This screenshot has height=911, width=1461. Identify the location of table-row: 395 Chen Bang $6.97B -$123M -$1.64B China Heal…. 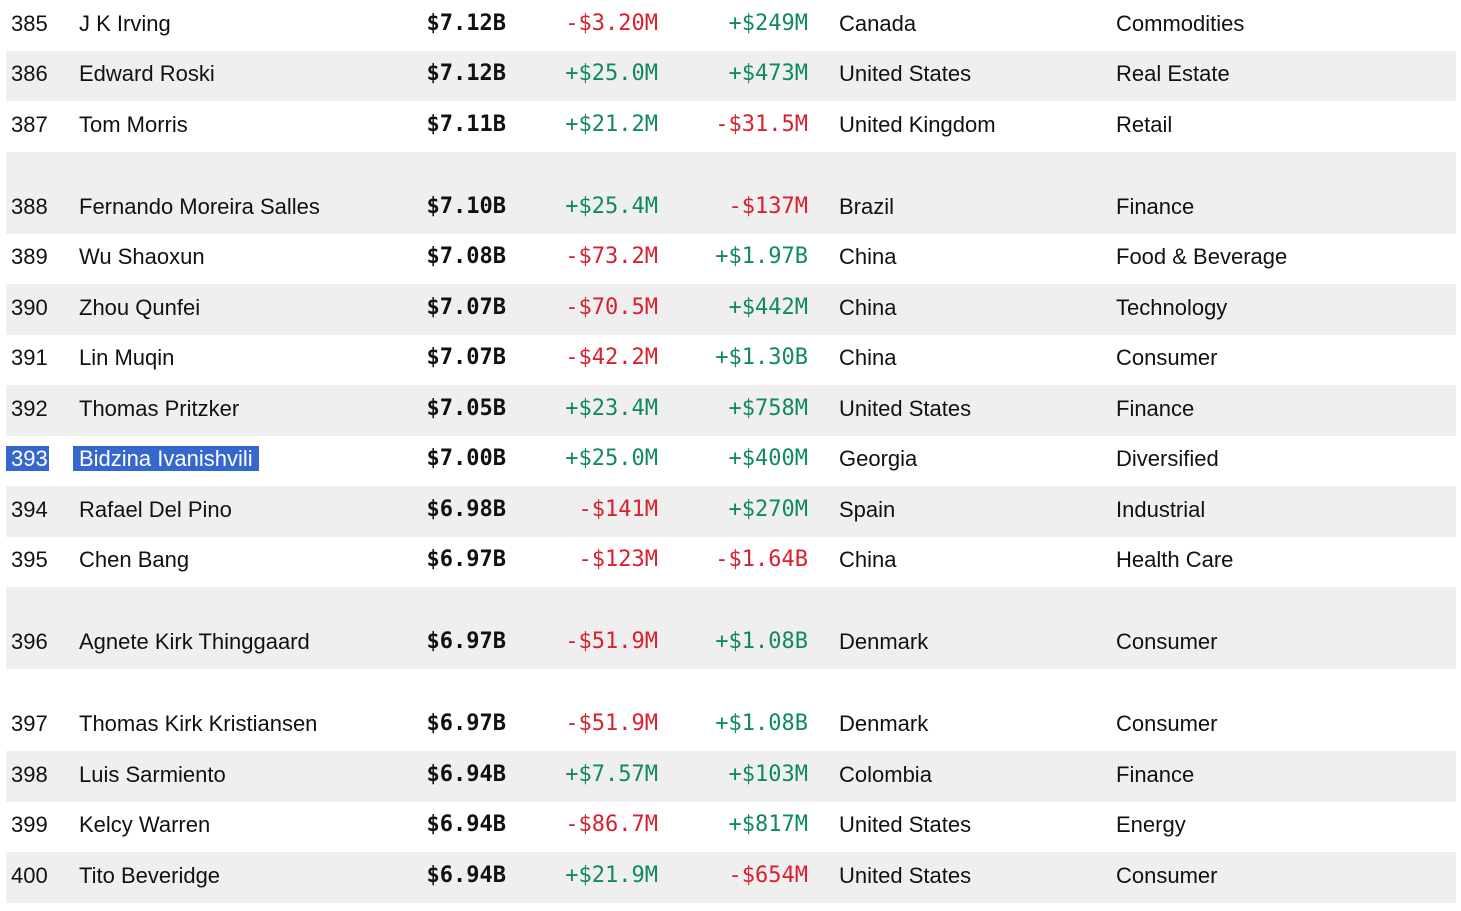
(731, 562).